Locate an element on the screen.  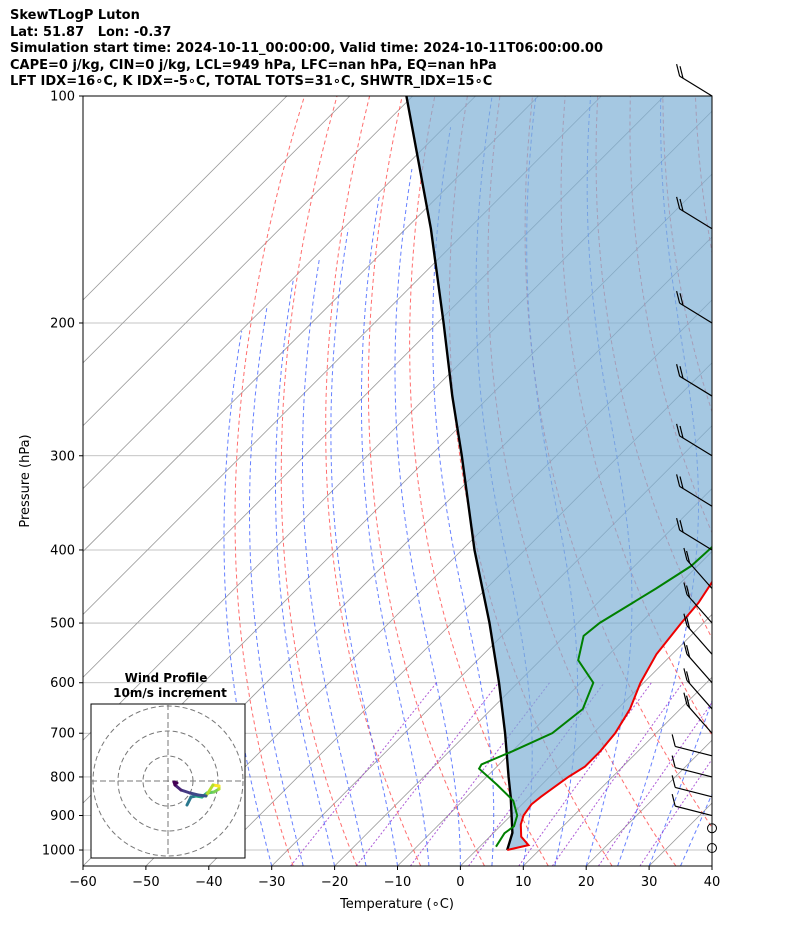
hodograph-inset: Wind Profile 10m/s increment is located at coordinates (168, 765).